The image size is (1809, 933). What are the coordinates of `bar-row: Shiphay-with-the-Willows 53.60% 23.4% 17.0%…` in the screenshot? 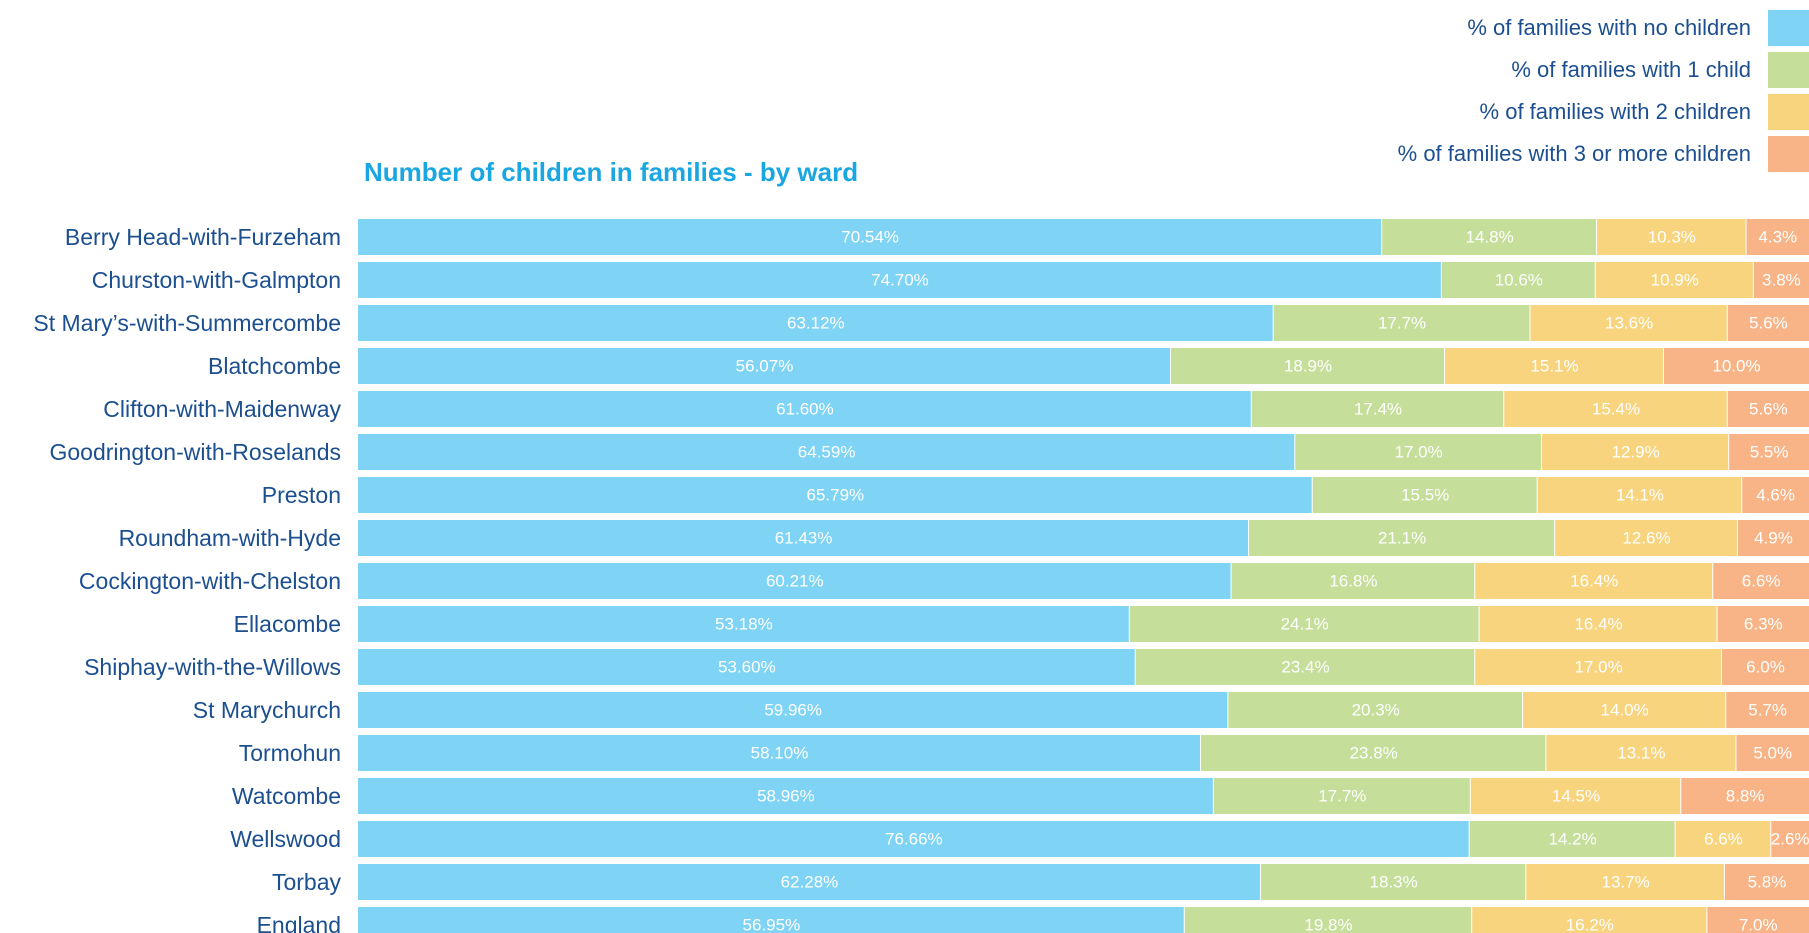 It's located at (946, 667).